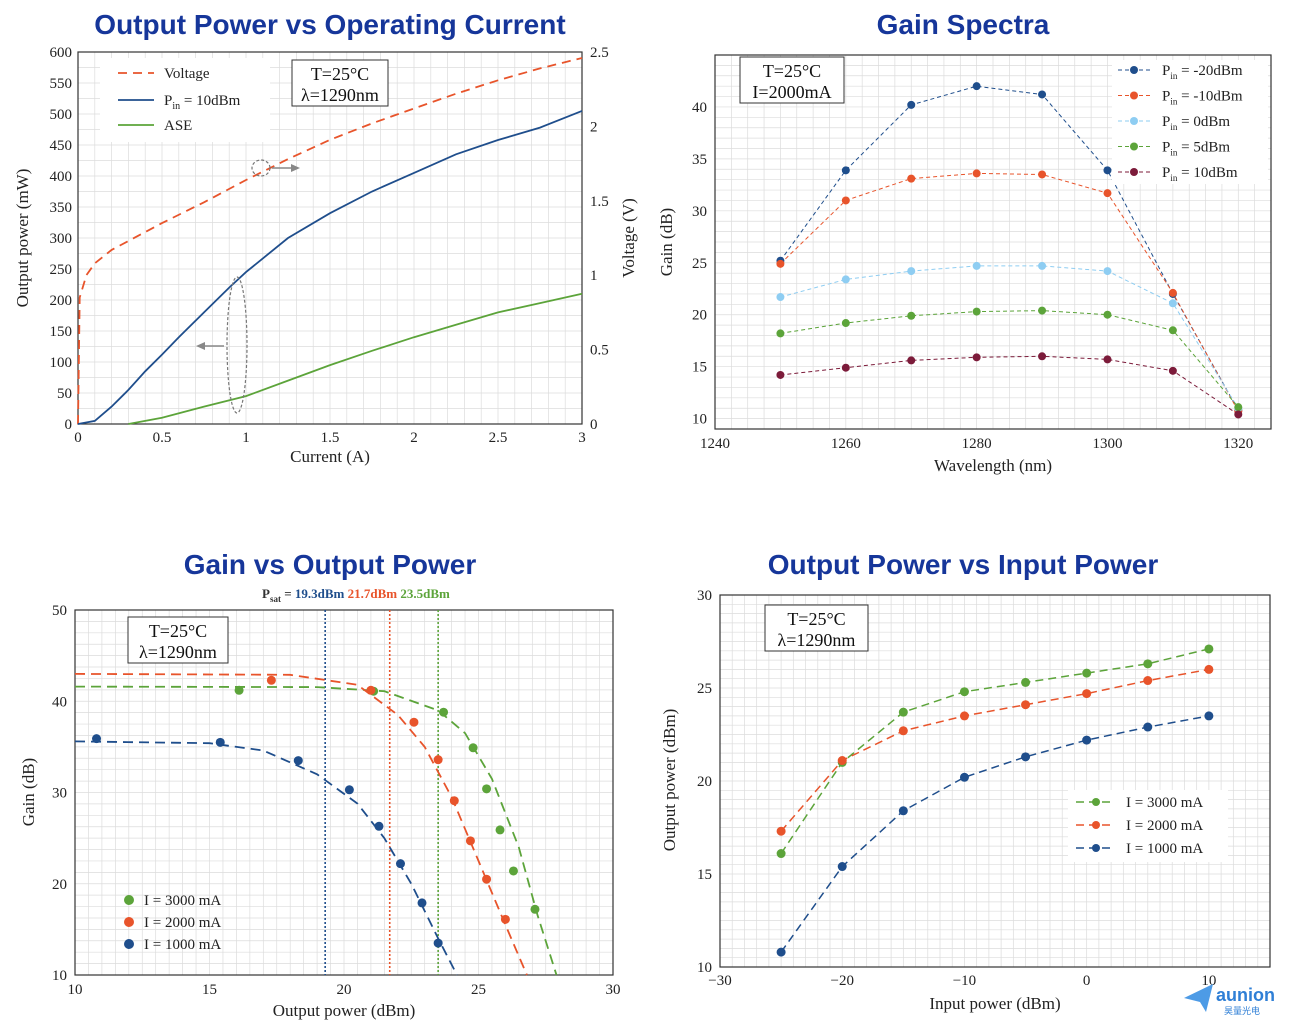 The image size is (1292, 1024). Describe the element at coordinates (1203, 148) in the screenshot. I see `legend-label-tail: = 5dBm` at that location.